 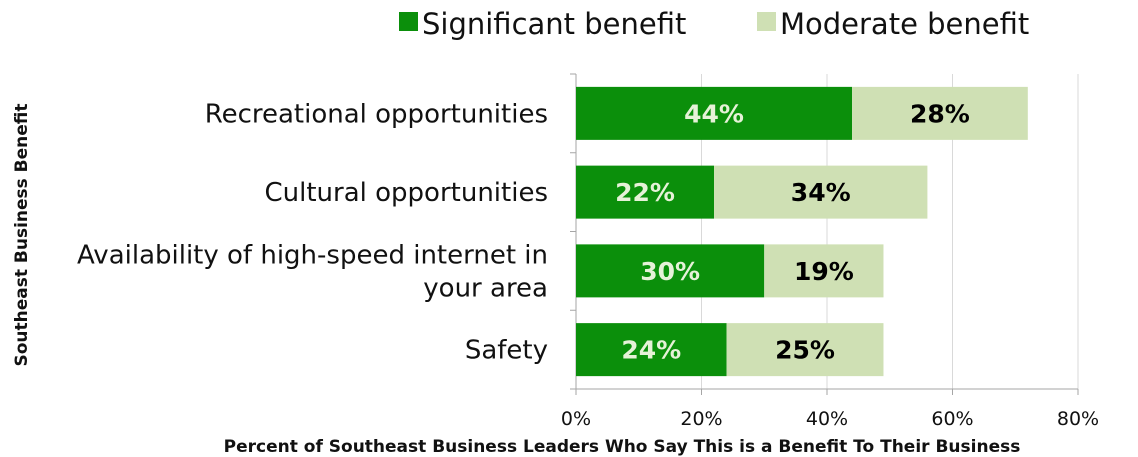 I want to click on legend: Significant benefit Moderate benefit, so click(x=714, y=24).